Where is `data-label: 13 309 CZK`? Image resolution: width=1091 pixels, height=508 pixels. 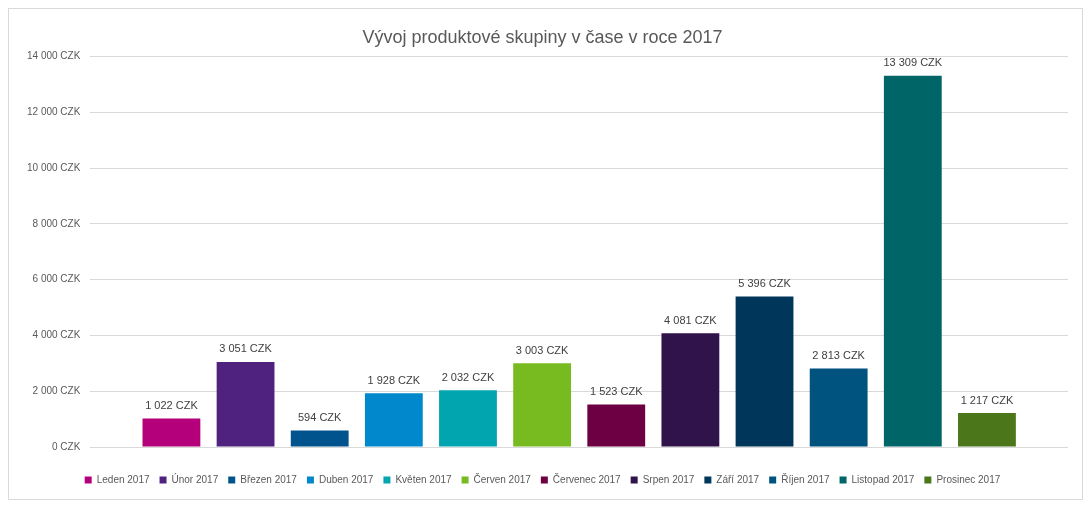 data-label: 13 309 CZK is located at coordinates (913, 62).